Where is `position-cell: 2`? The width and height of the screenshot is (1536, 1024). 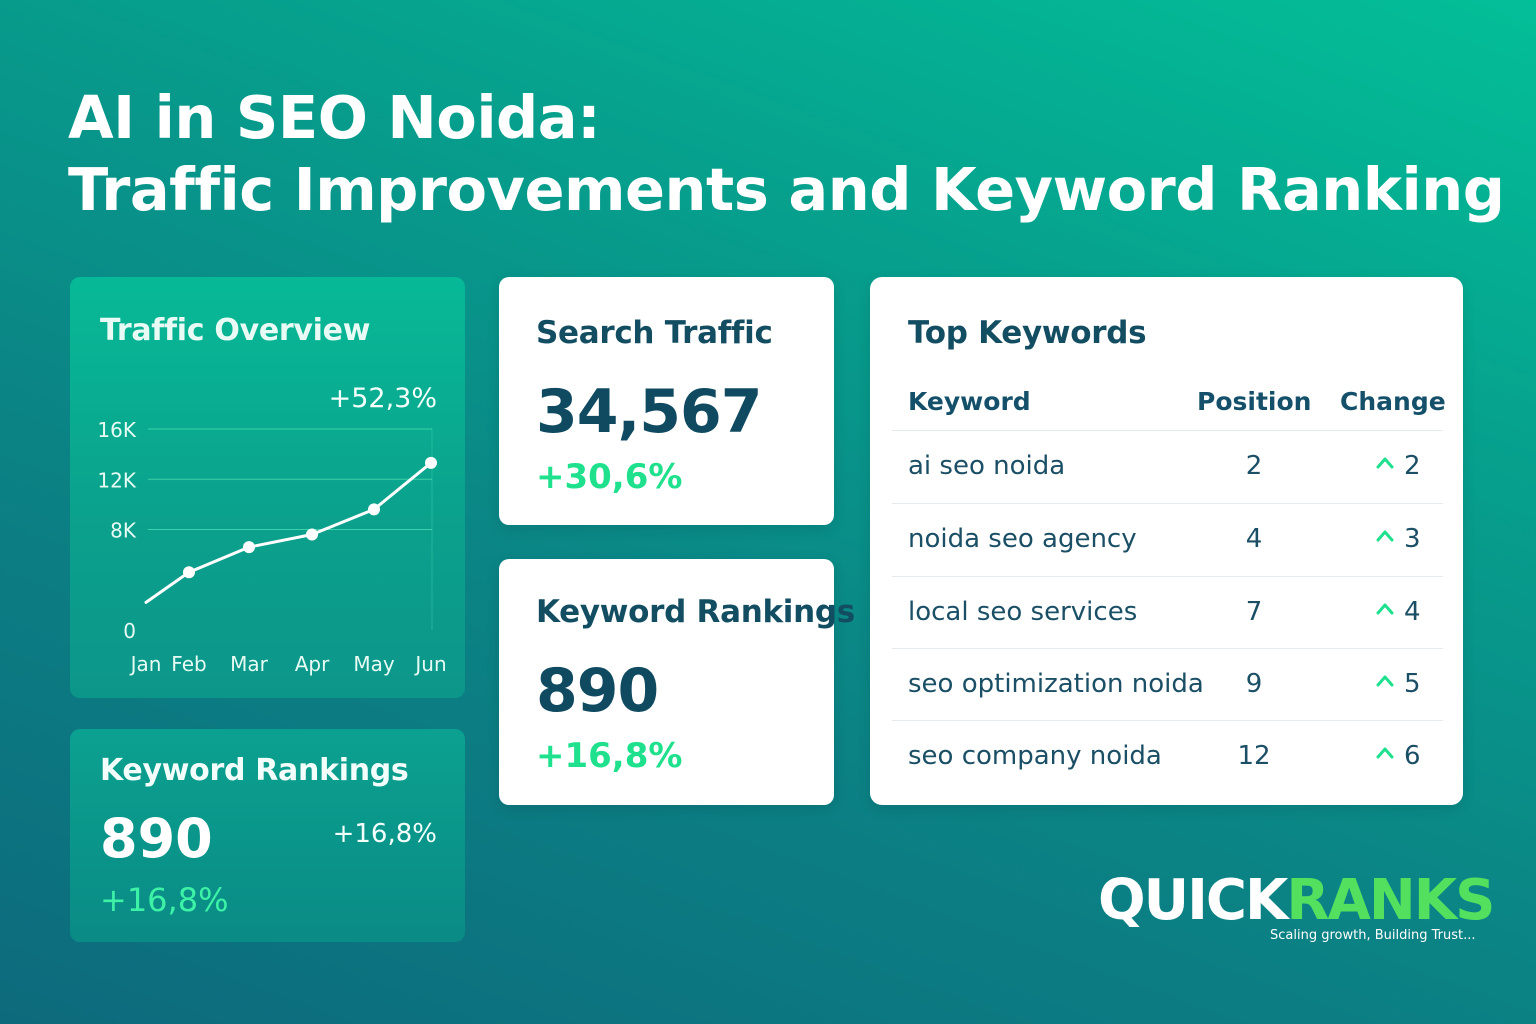 position-cell: 2 is located at coordinates (1254, 466).